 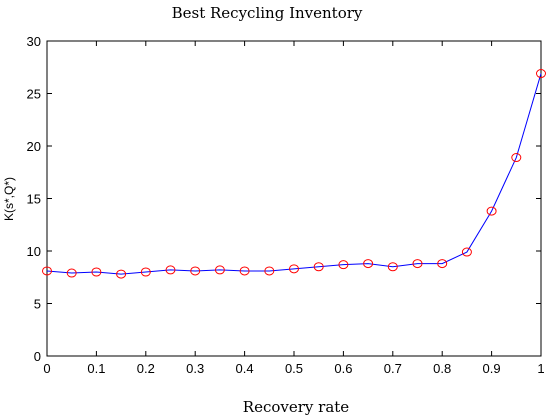 I want to click on x-axis-label: Recovery rate, so click(x=296, y=407).